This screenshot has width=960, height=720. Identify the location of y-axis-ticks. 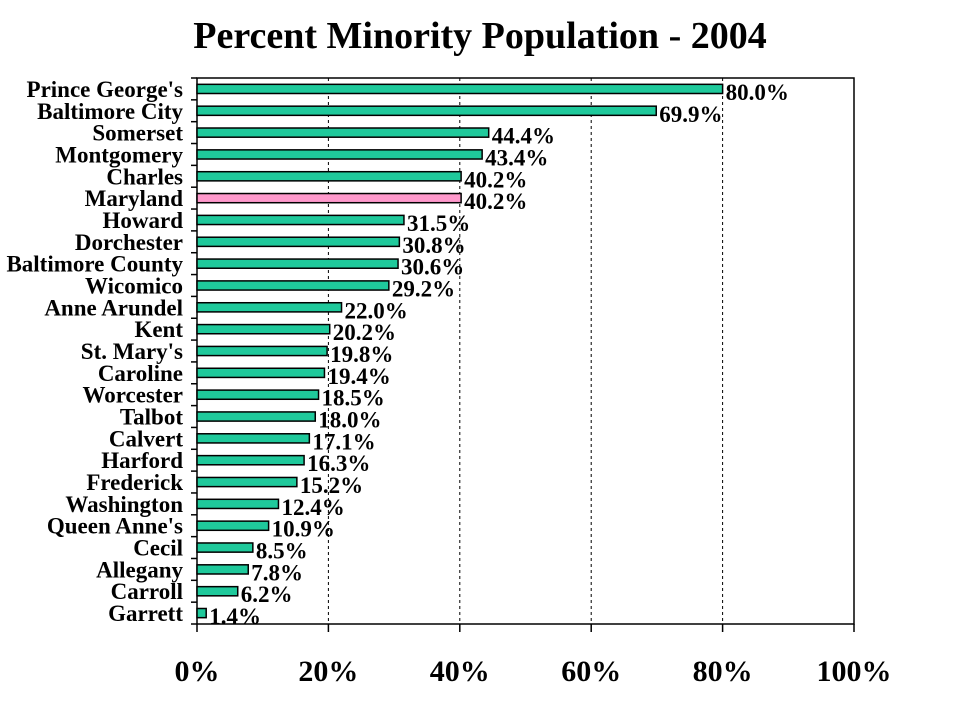
(194, 351).